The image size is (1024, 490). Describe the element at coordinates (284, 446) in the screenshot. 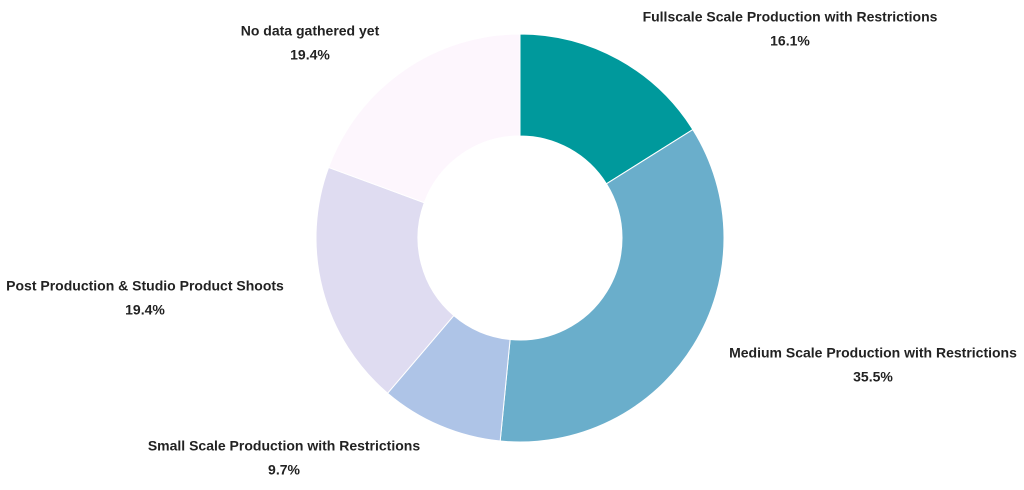

I see `slice-label: Small Scale Production with Restrictions` at that location.